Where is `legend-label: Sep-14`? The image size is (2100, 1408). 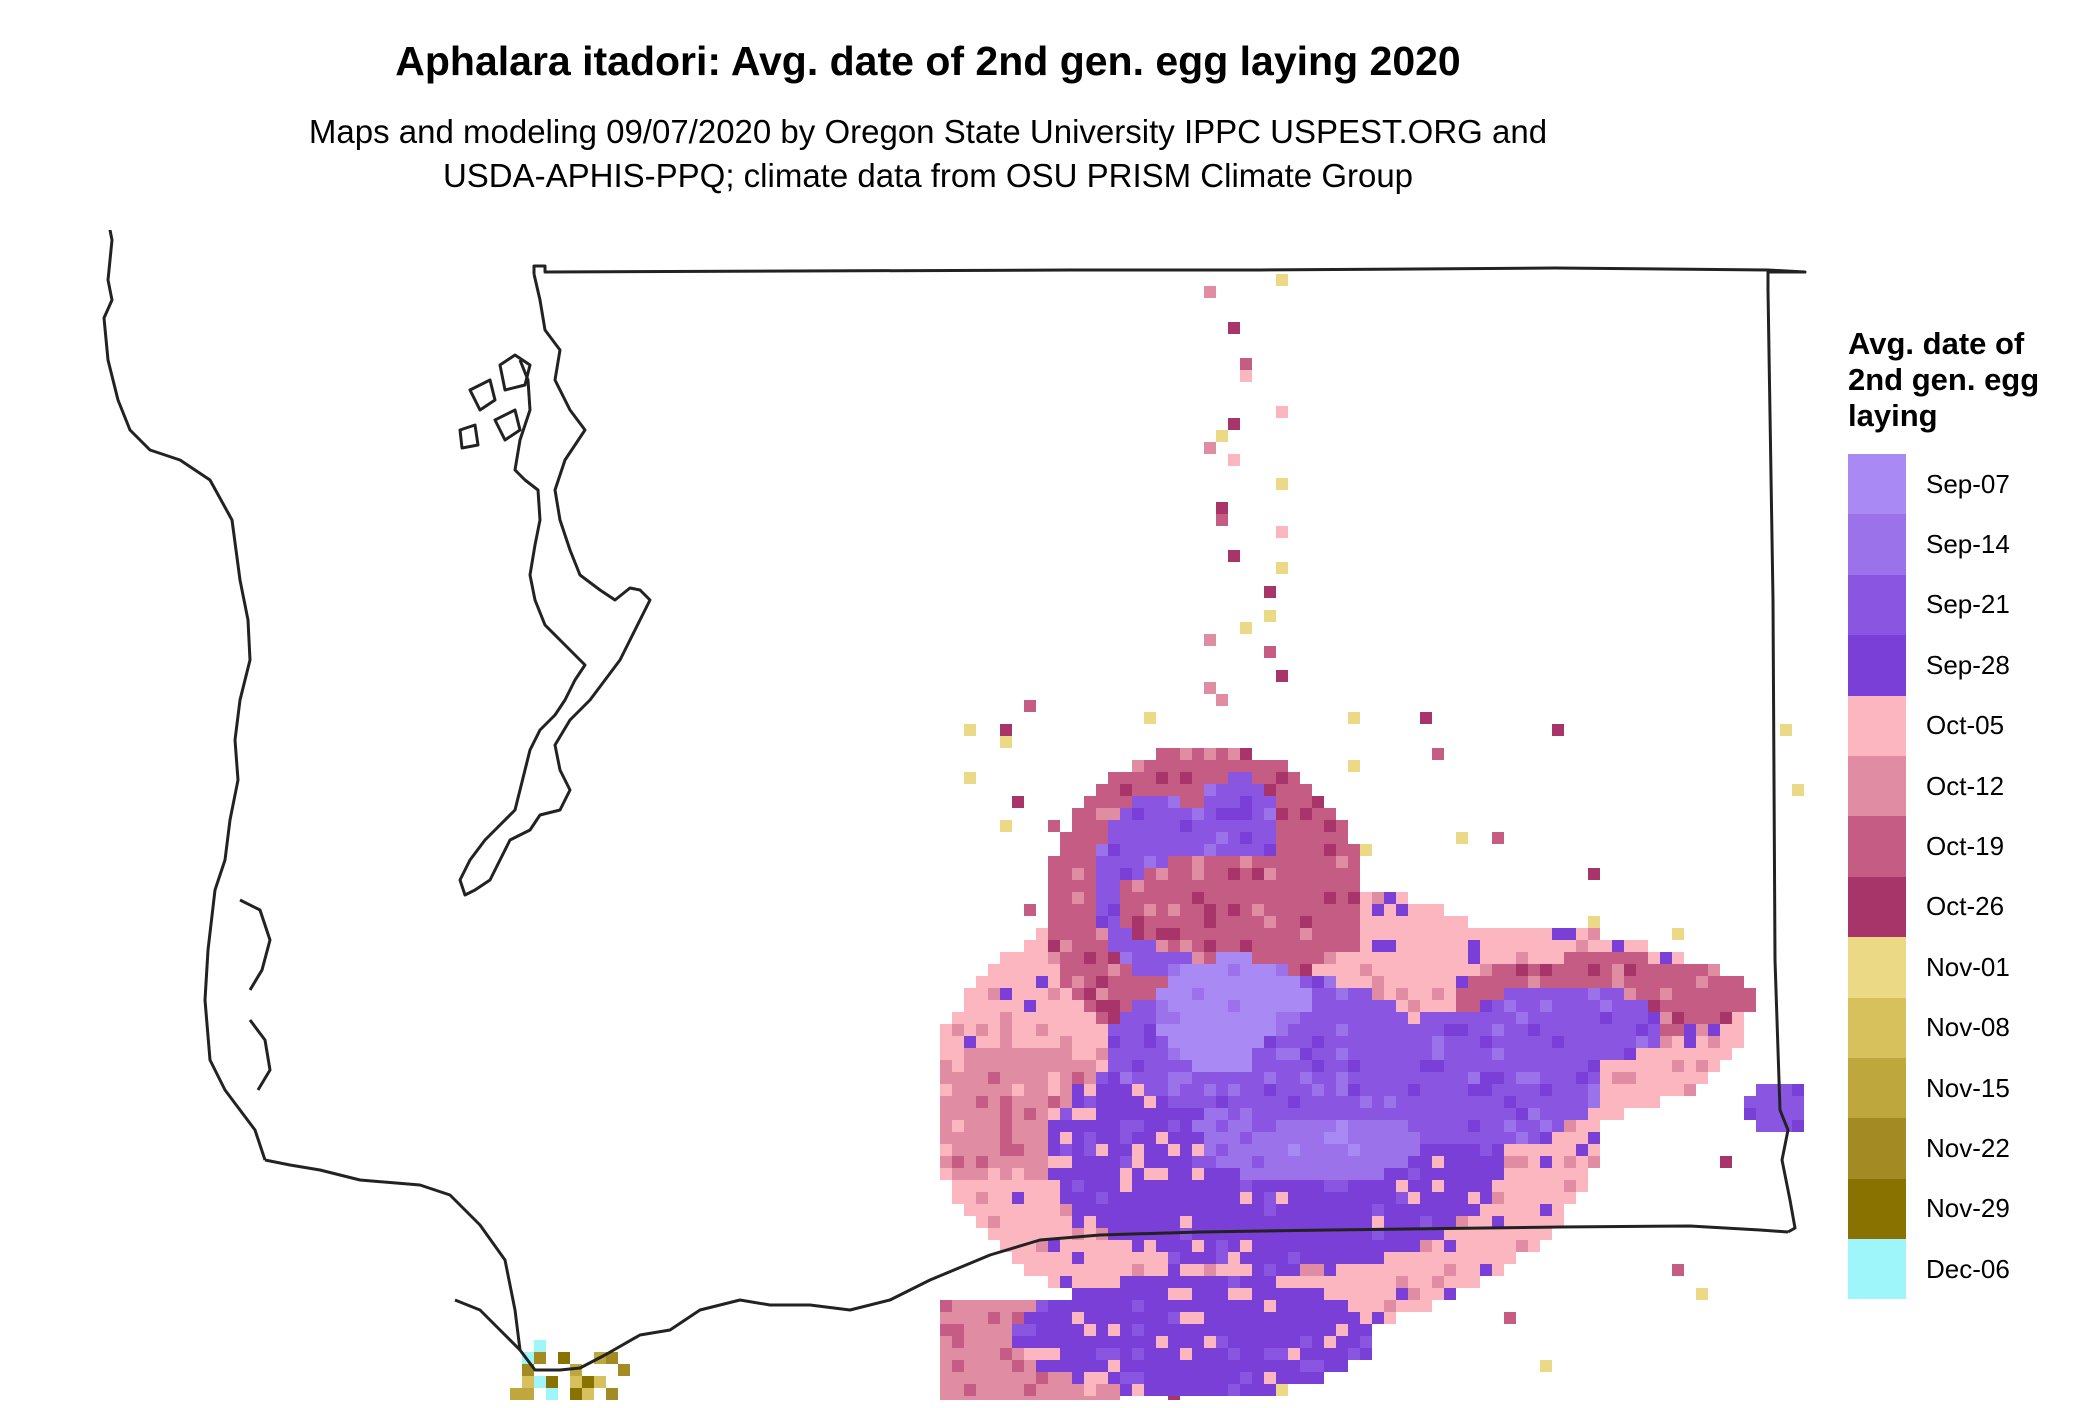
legend-label: Sep-14 is located at coordinates (1968, 544).